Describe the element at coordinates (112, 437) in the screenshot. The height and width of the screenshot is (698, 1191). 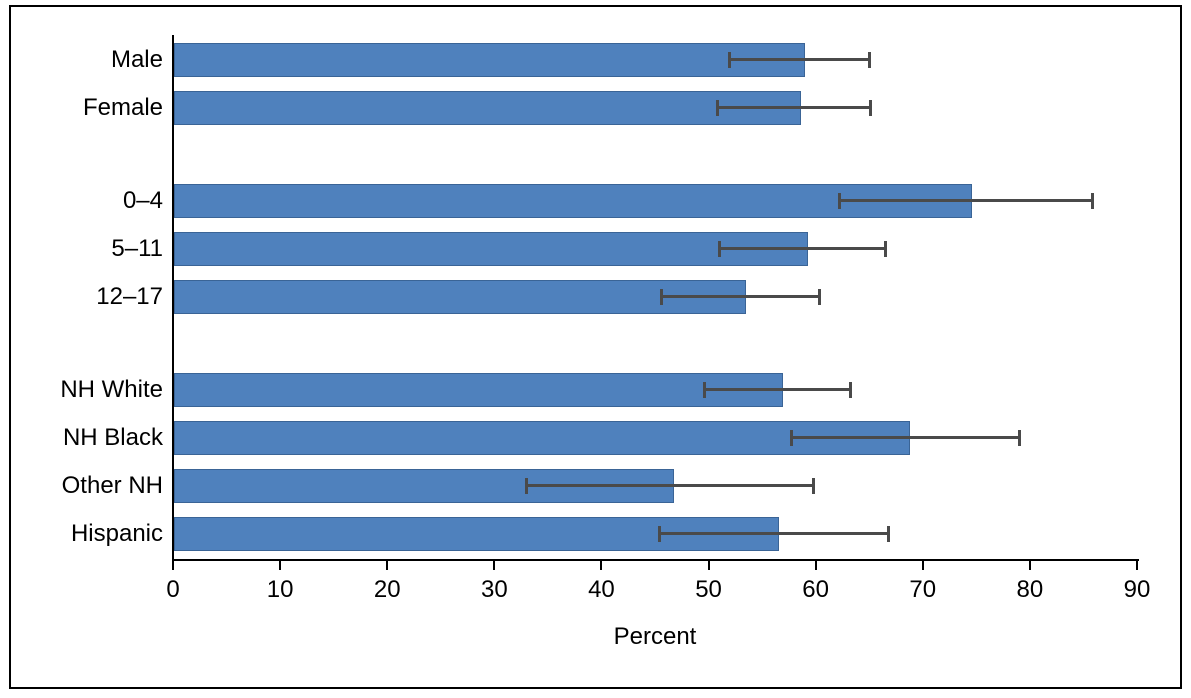
I see `category-label-nh-black: NH Black` at that location.